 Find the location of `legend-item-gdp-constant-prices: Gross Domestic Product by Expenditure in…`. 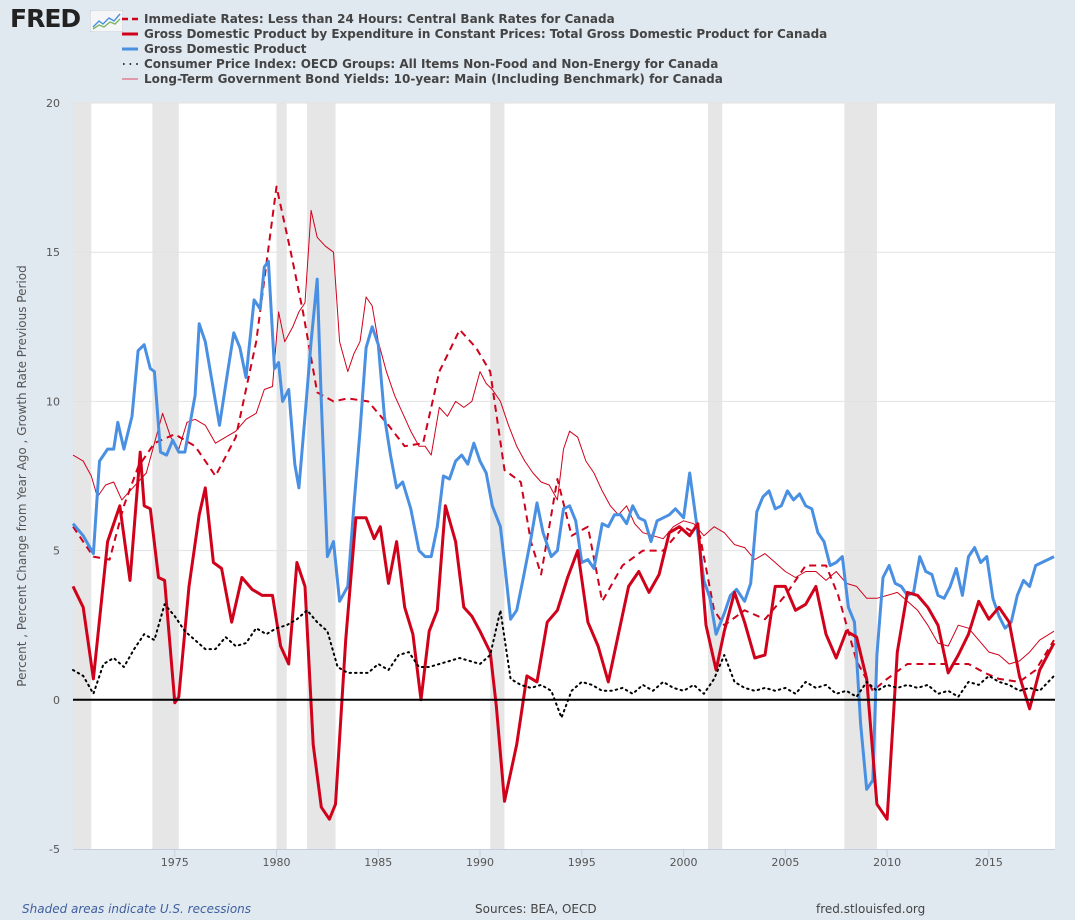

legend-item-gdp-constant-prices: Gross Domestic Product by Expenditure in… is located at coordinates (474, 33).